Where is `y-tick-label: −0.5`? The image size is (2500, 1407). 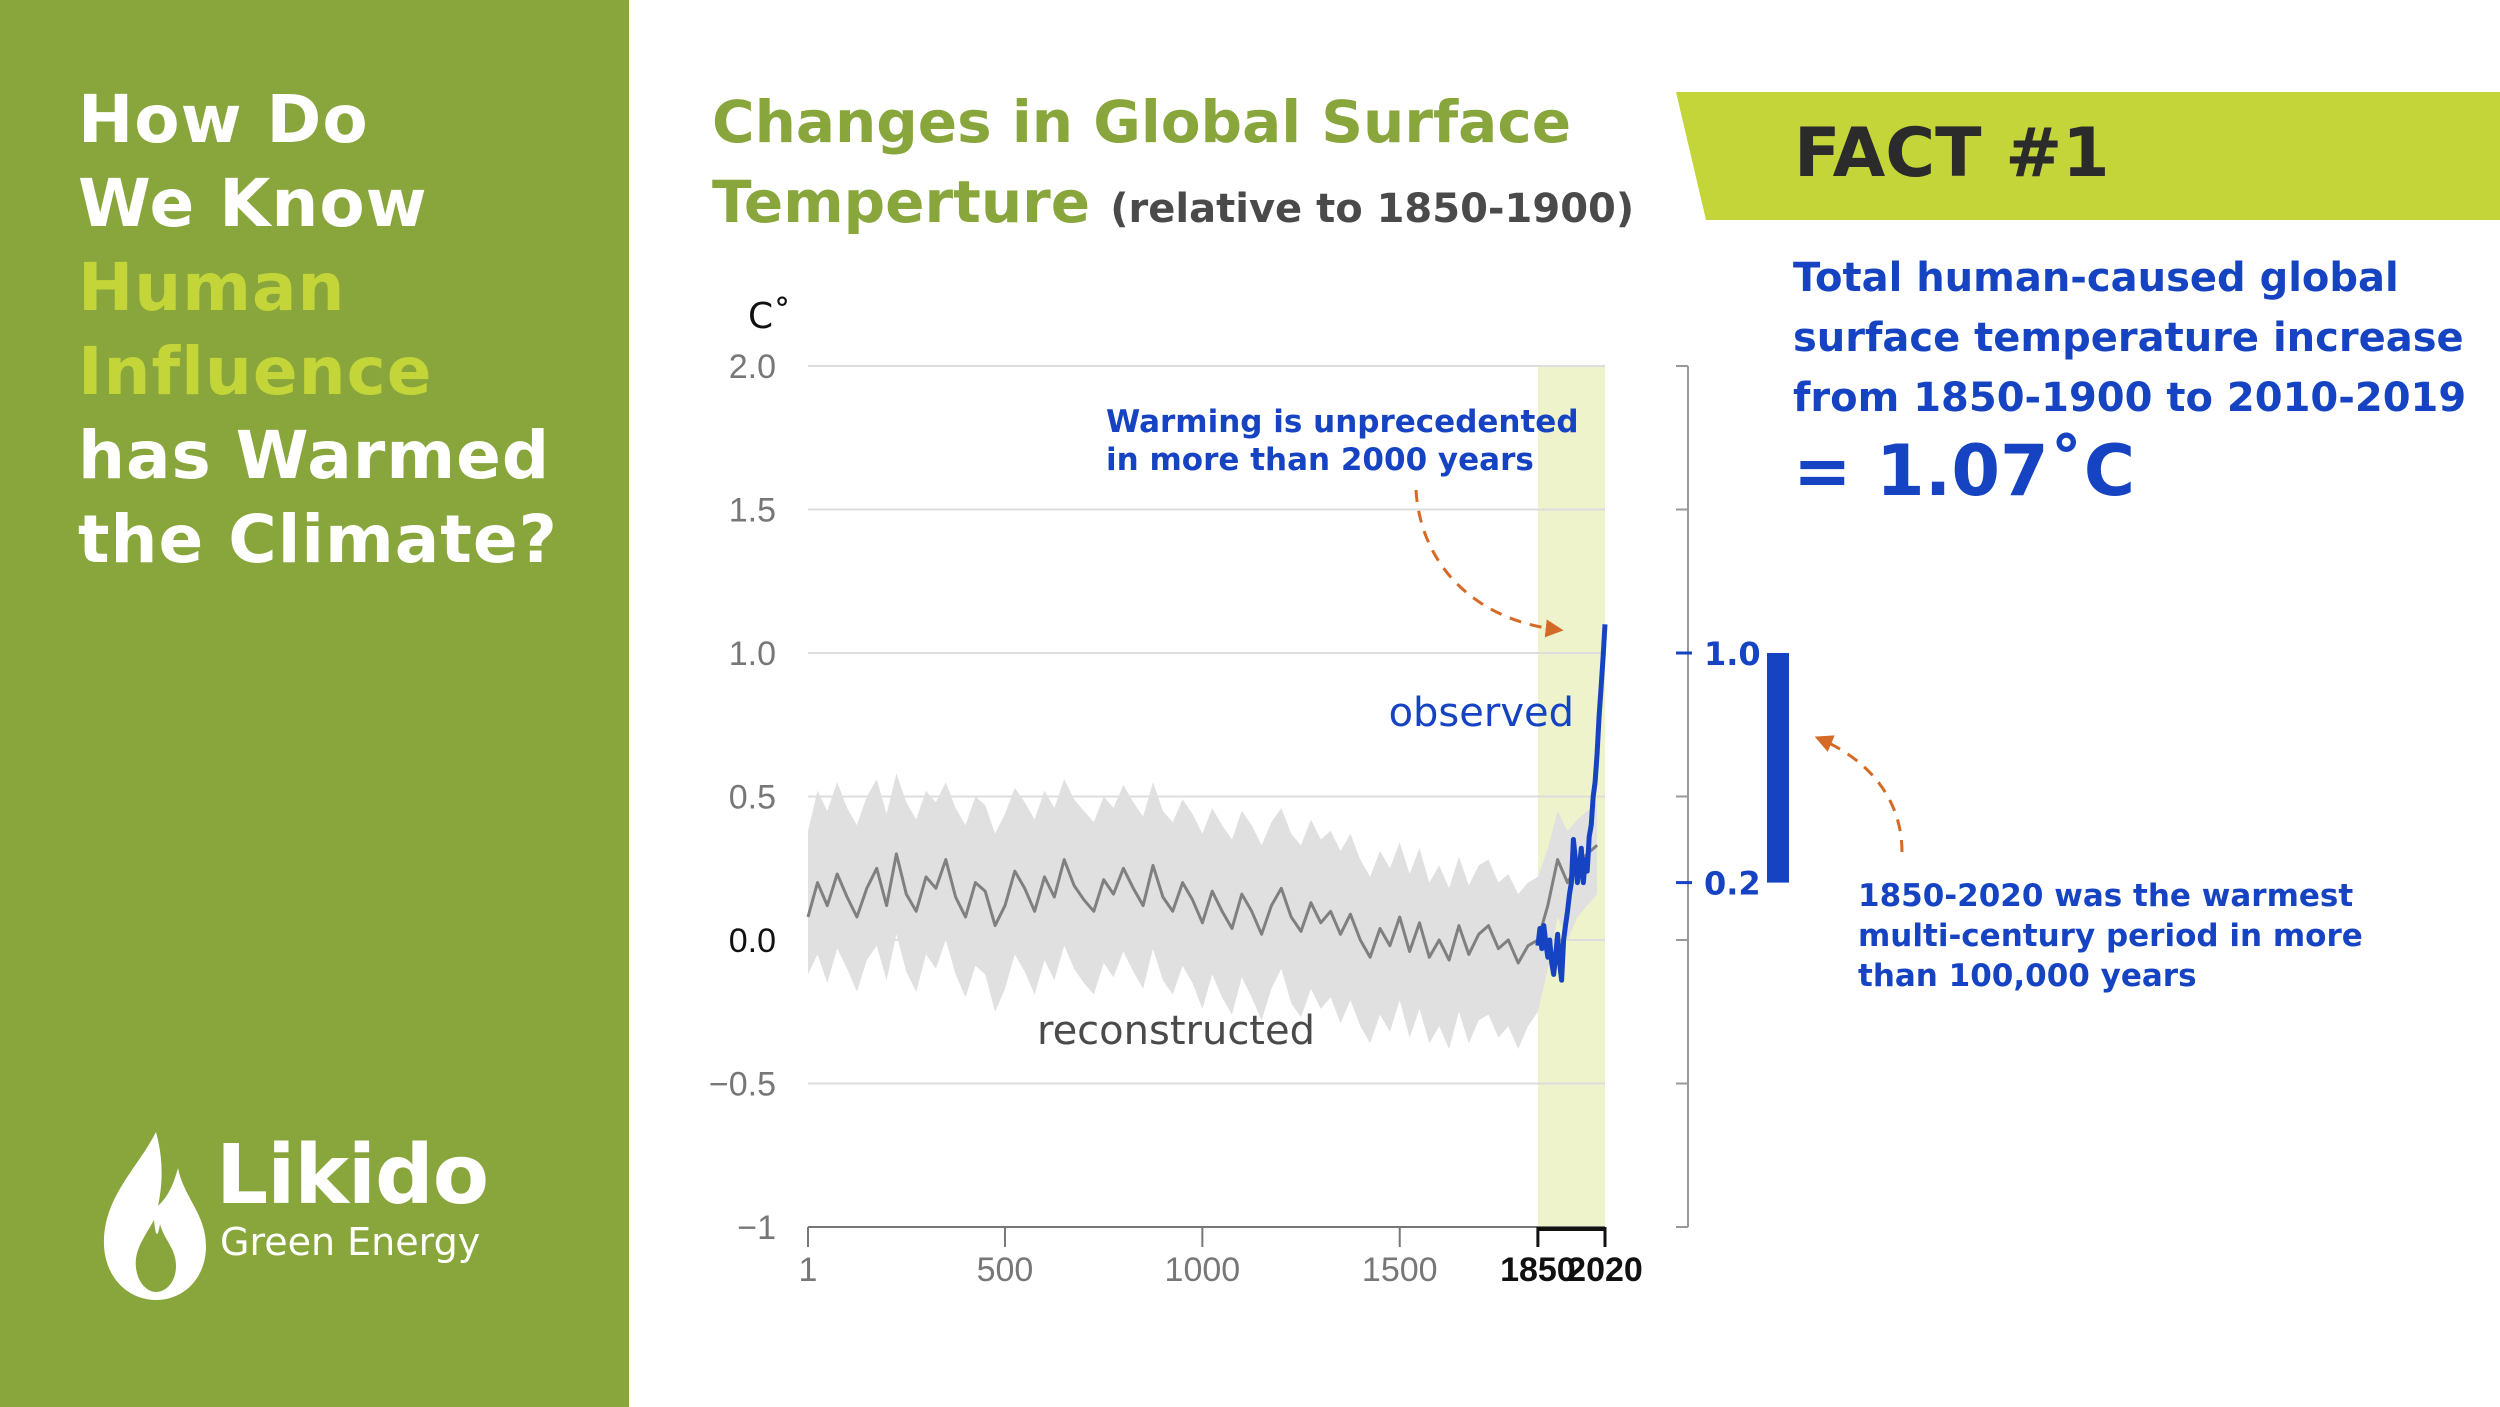 y-tick-label: −0.5 is located at coordinates (742, 1085).